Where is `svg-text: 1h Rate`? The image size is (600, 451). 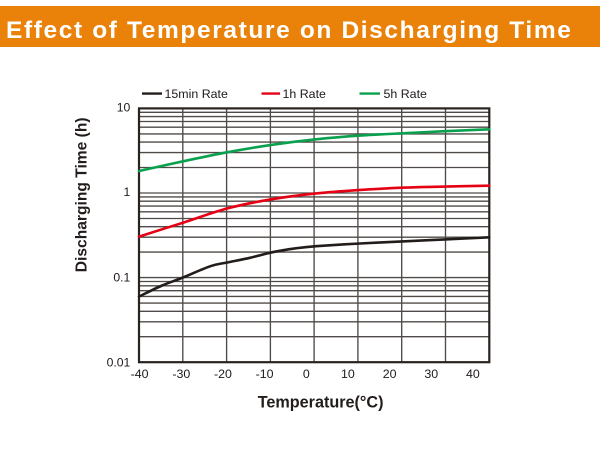 svg-text: 1h Rate is located at coordinates (305, 94).